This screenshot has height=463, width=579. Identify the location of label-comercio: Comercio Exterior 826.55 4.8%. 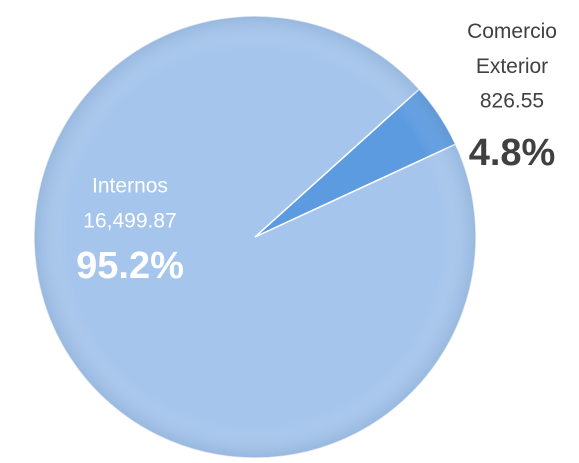
(512, 97).